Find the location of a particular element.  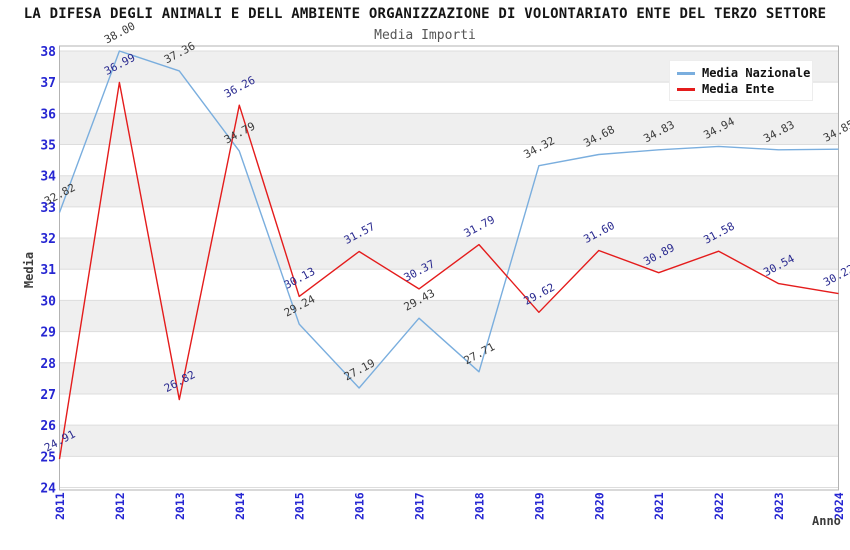

y-tick-label: 26 is located at coordinates (48, 426).